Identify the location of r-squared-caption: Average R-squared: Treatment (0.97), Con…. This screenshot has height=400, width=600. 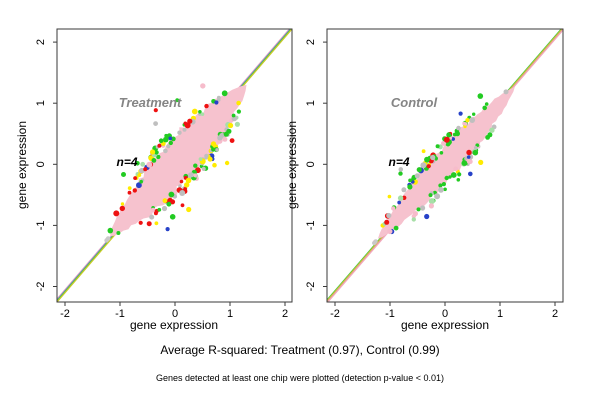
(299, 350).